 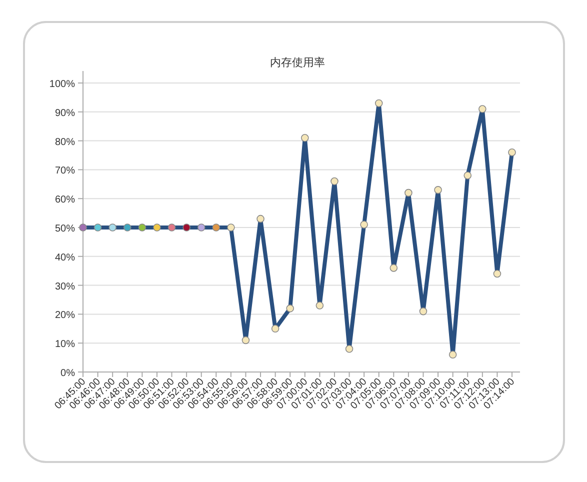 What do you see at coordinates (65, 258) in the screenshot?
I see `y-tick-label: 40%` at bounding box center [65, 258].